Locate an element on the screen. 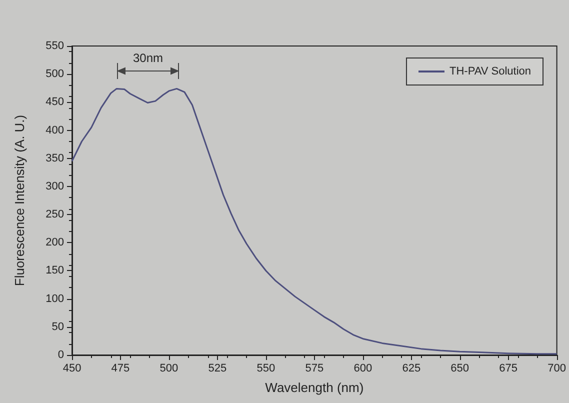  y-tick-label: 250 is located at coordinates (55, 214).